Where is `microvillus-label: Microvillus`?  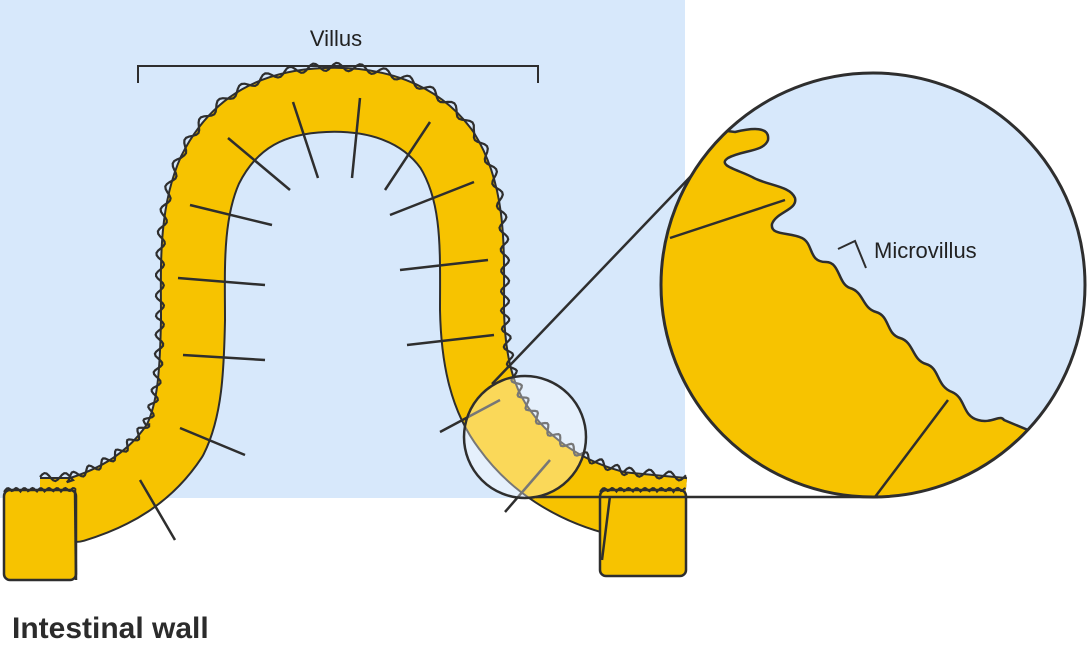 microvillus-label: Microvillus is located at coordinates (925, 250).